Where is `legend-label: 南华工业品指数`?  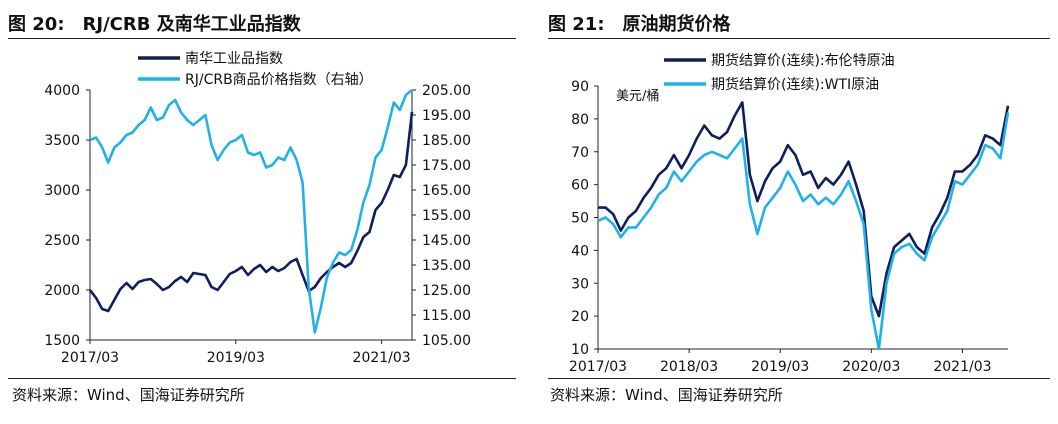 legend-label: 南华工业品指数 is located at coordinates (234, 59).